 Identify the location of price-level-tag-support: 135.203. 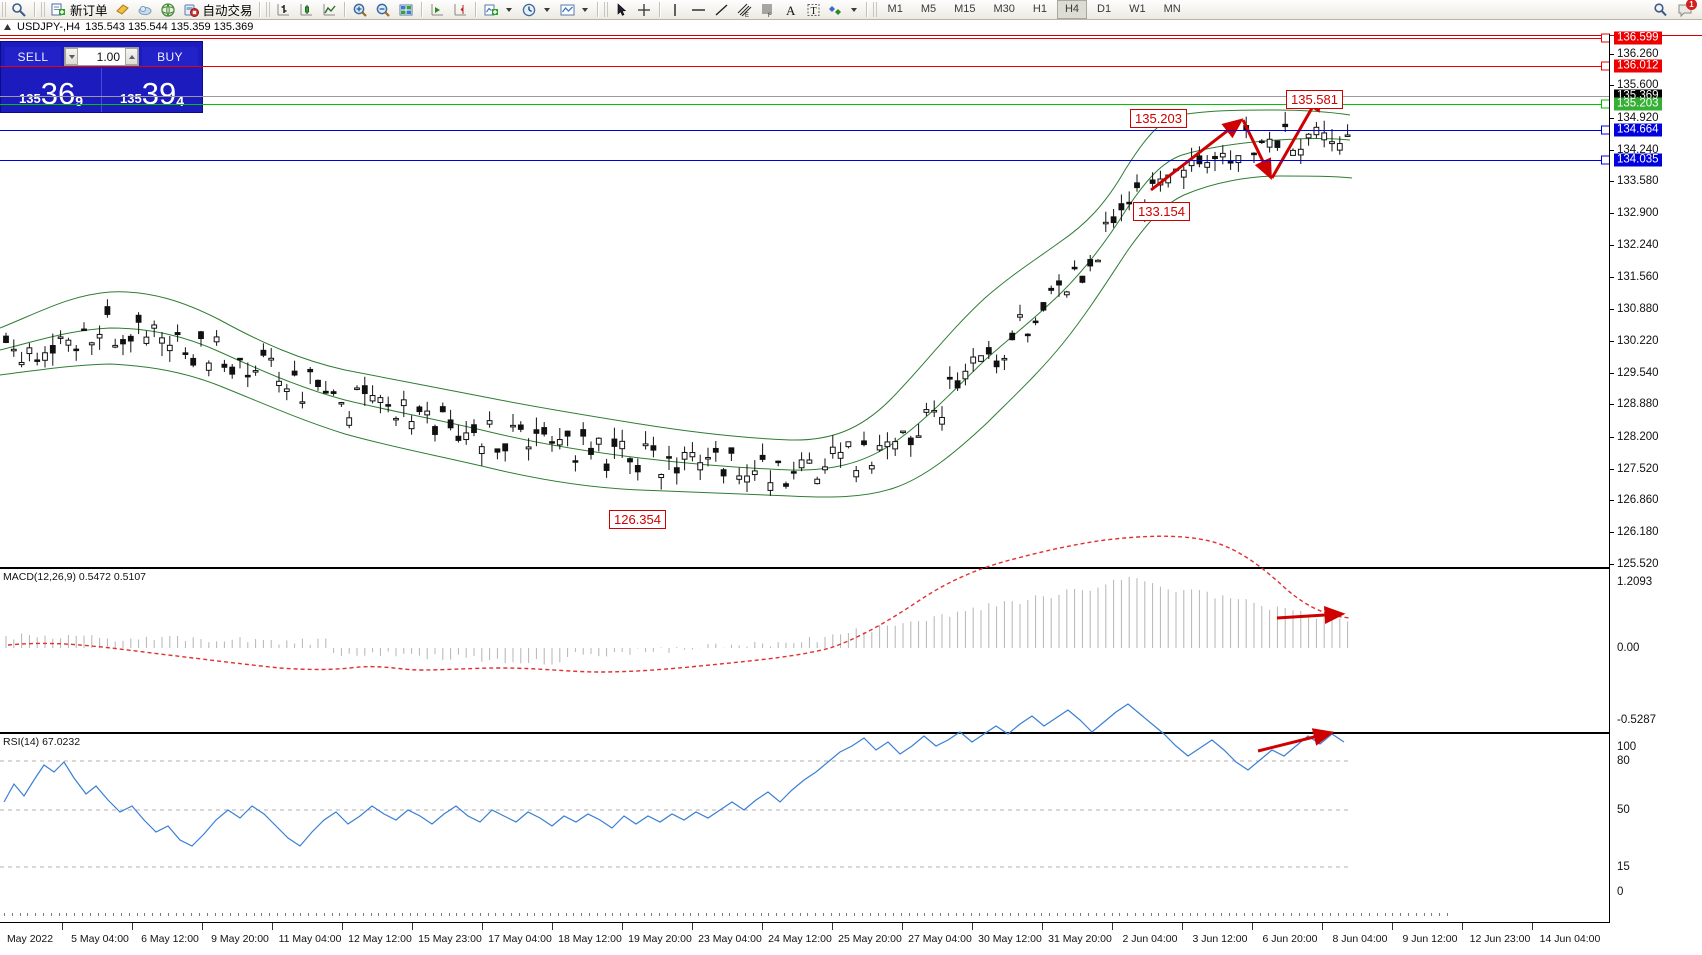
(1638, 104).